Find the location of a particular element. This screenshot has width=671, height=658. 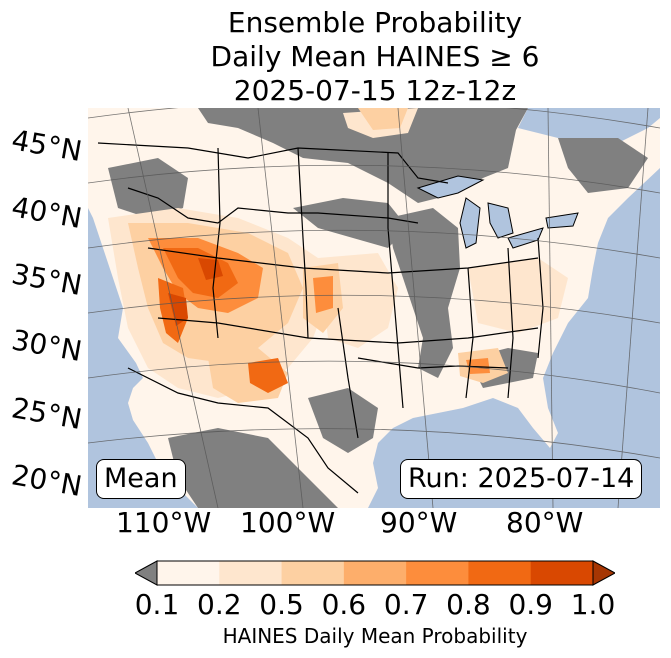

colorbar-tick-label: 0.2 is located at coordinates (219, 604).